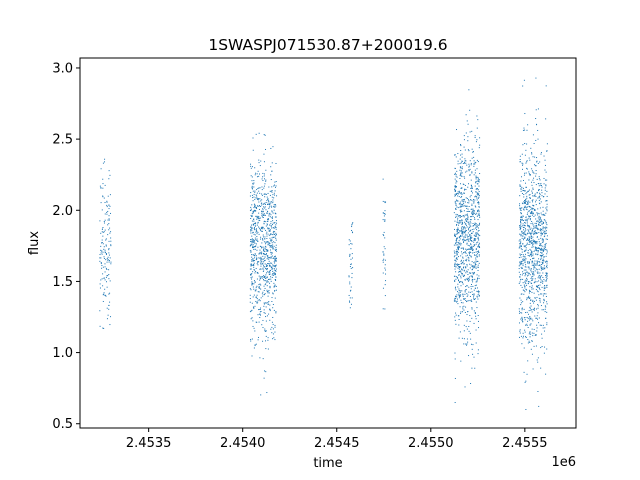 The height and width of the screenshot is (480, 640). I want to click on x-tick-label: 2.4545, so click(337, 443).